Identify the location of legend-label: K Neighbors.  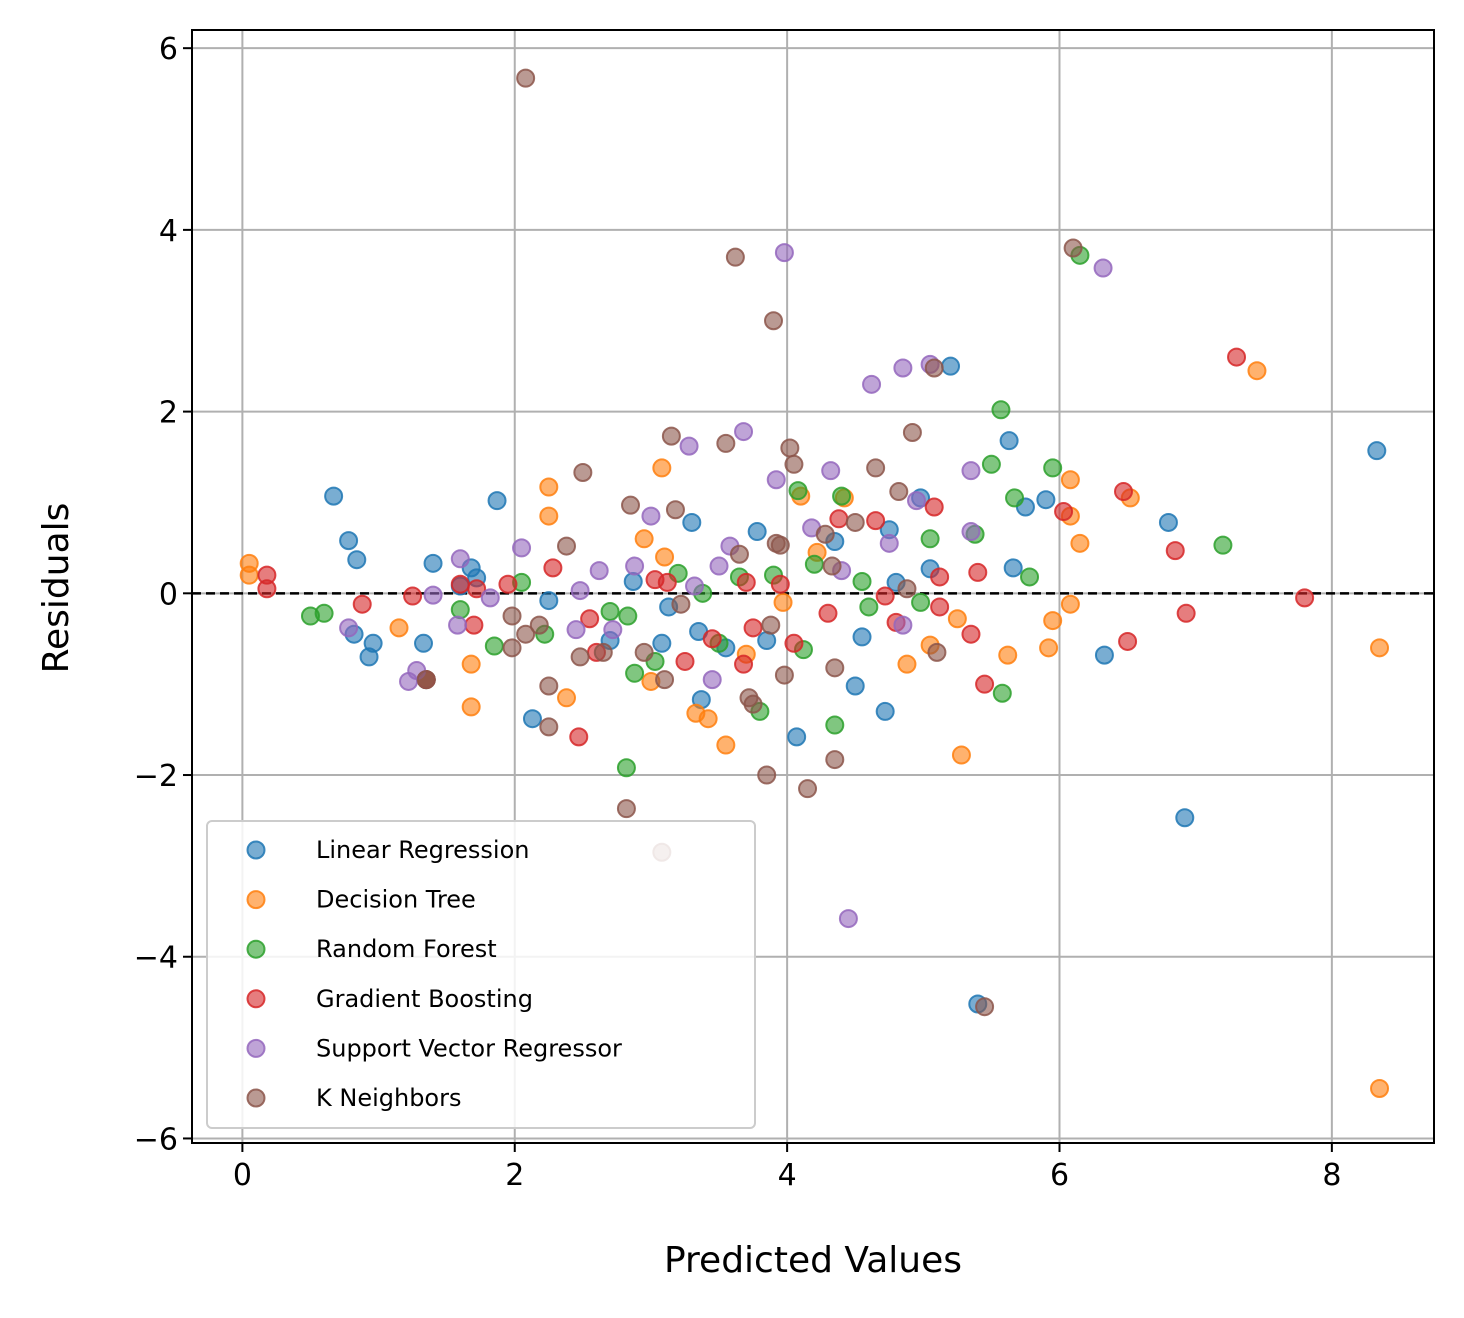
(389, 1098).